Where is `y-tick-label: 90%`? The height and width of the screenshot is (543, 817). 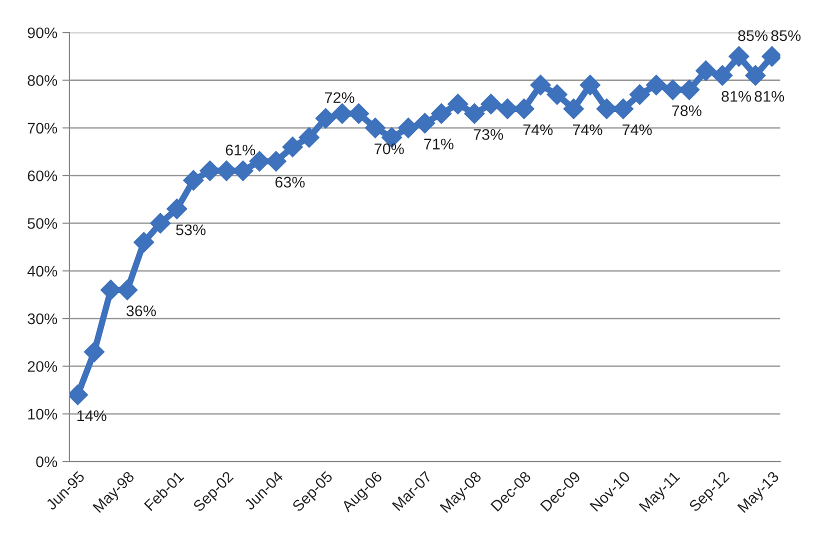 y-tick-label: 90% is located at coordinates (43, 32).